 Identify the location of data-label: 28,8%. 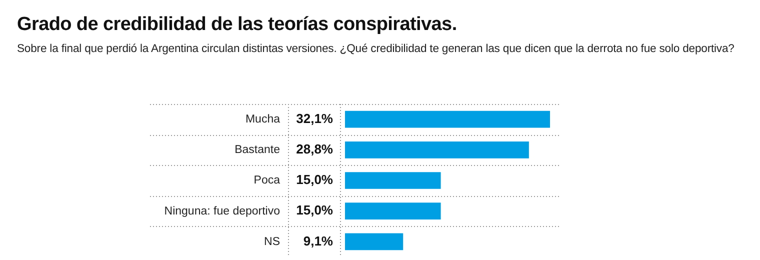
(315, 148).